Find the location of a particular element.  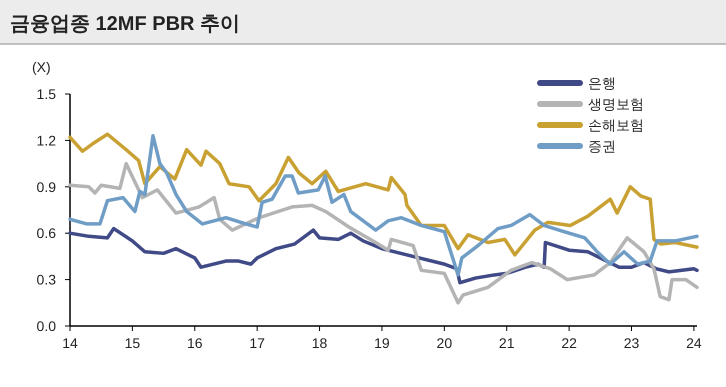

y-tick-label: 0.3 is located at coordinates (46, 280).